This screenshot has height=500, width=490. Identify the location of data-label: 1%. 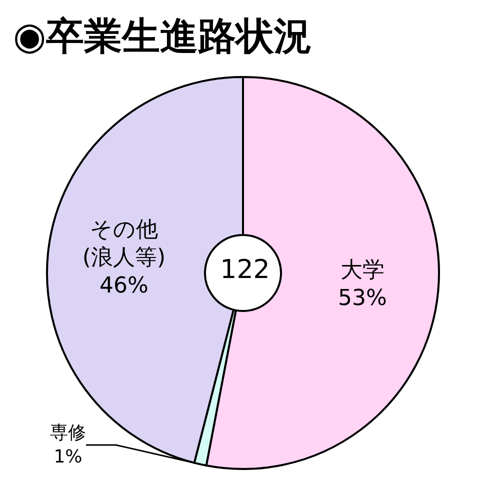
(68, 457).